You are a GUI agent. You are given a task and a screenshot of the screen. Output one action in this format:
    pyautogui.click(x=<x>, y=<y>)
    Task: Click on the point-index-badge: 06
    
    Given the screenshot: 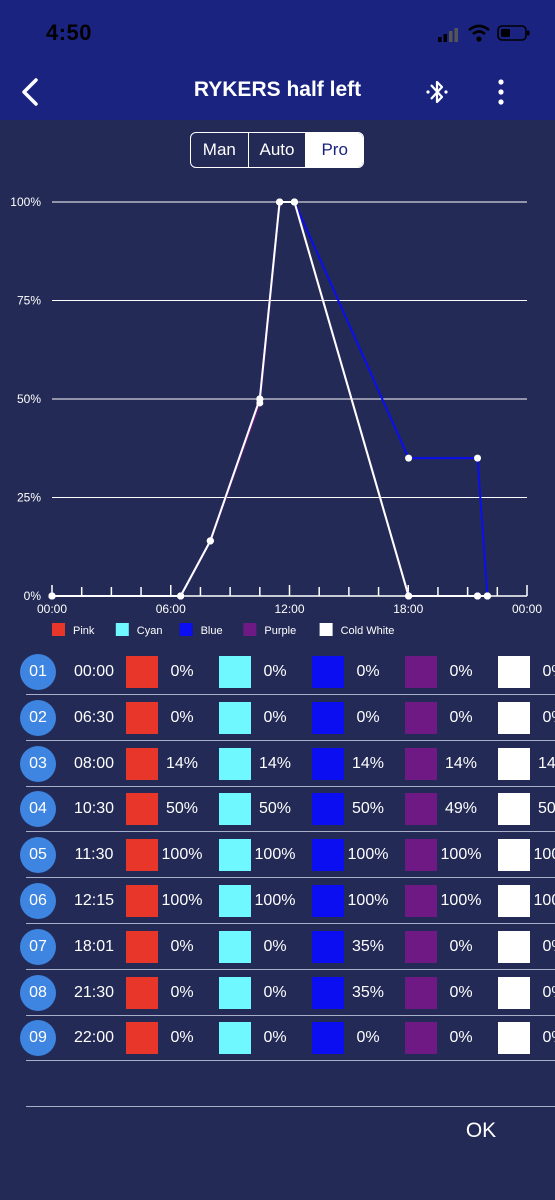 What is the action you would take?
    pyautogui.click(x=38, y=901)
    